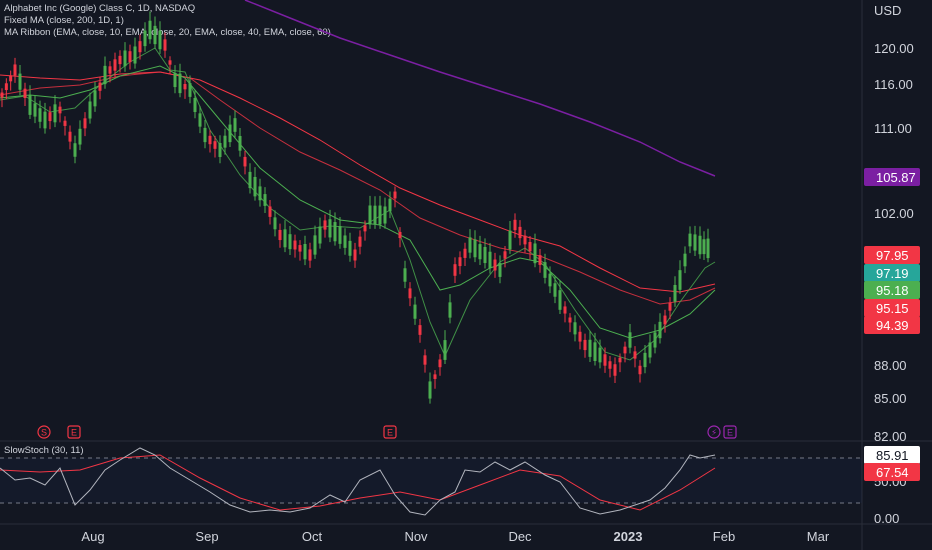 The width and height of the screenshot is (932, 550). Describe the element at coordinates (892, 273) in the screenshot. I see `price-badge-label: 97.19` at that location.